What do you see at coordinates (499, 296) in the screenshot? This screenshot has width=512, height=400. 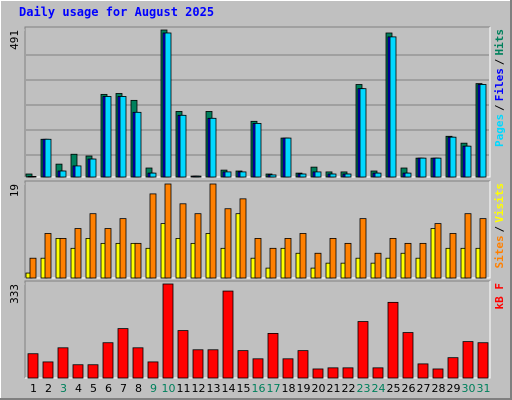 I see `legend: kB F` at bounding box center [499, 296].